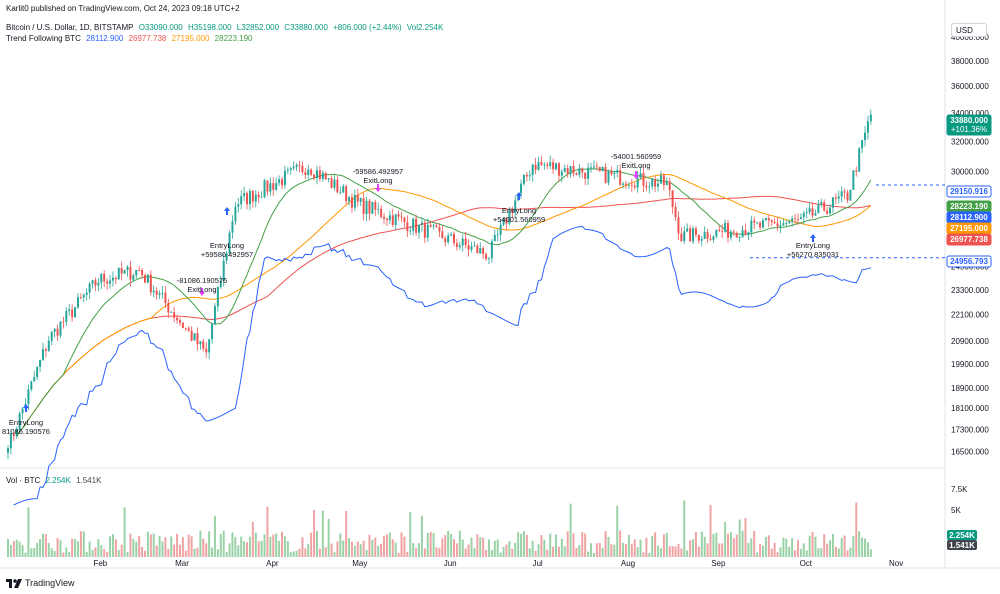  What do you see at coordinates (970, 364) in the screenshot?
I see `price-axis-tick: 19900.000` at bounding box center [970, 364].